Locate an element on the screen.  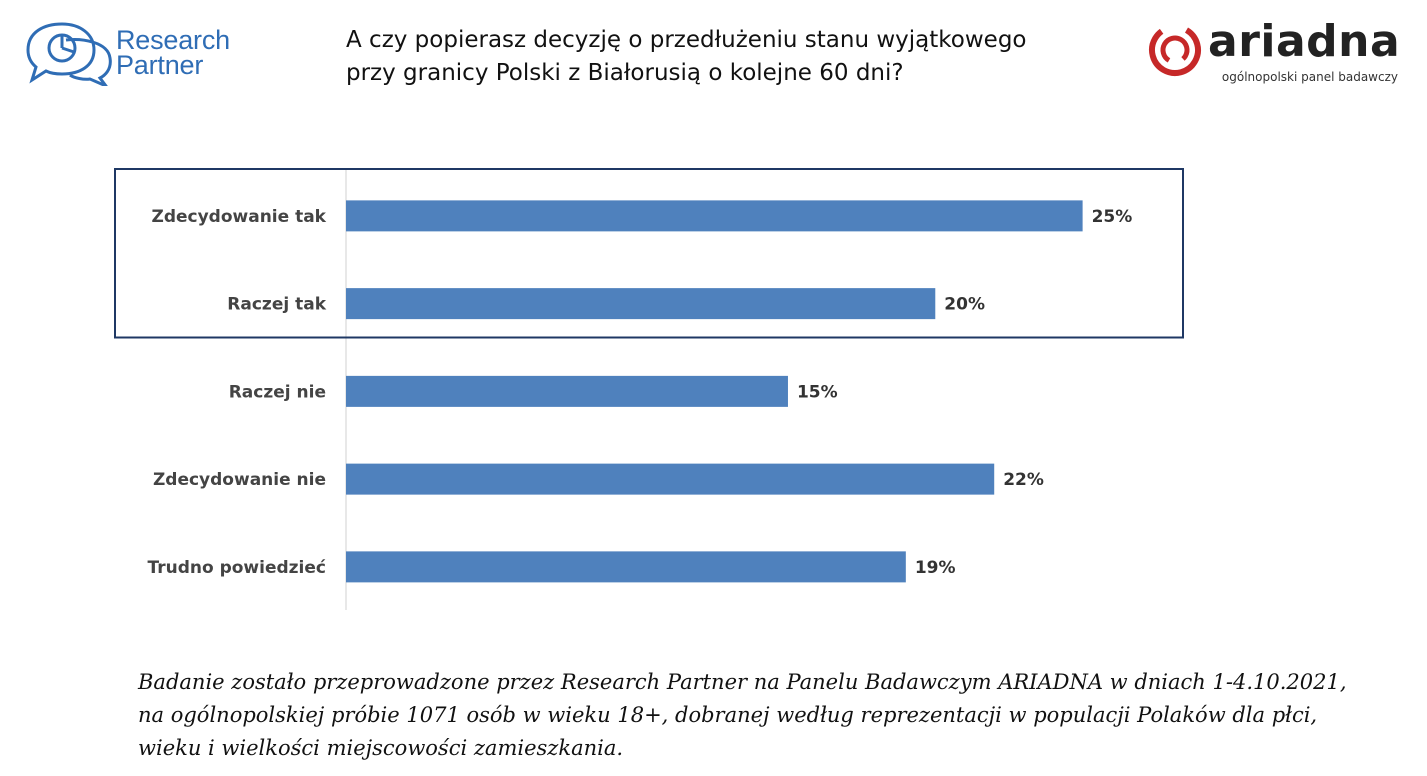
value-label: 15% is located at coordinates (817, 392).